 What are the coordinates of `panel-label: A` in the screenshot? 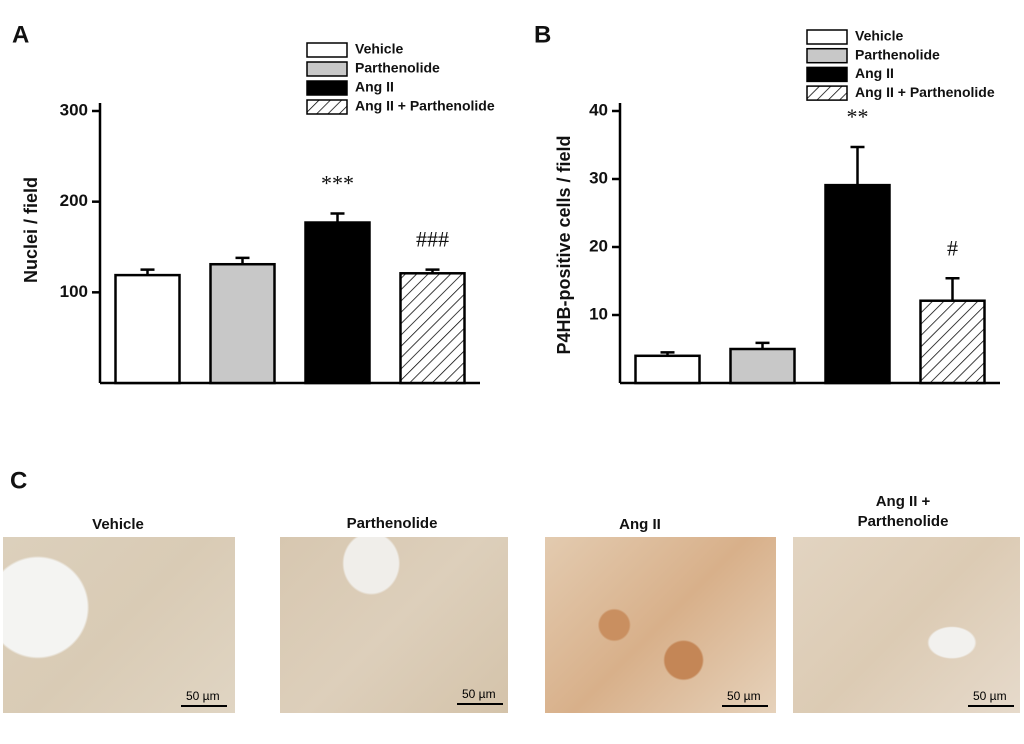 It's located at (20, 34).